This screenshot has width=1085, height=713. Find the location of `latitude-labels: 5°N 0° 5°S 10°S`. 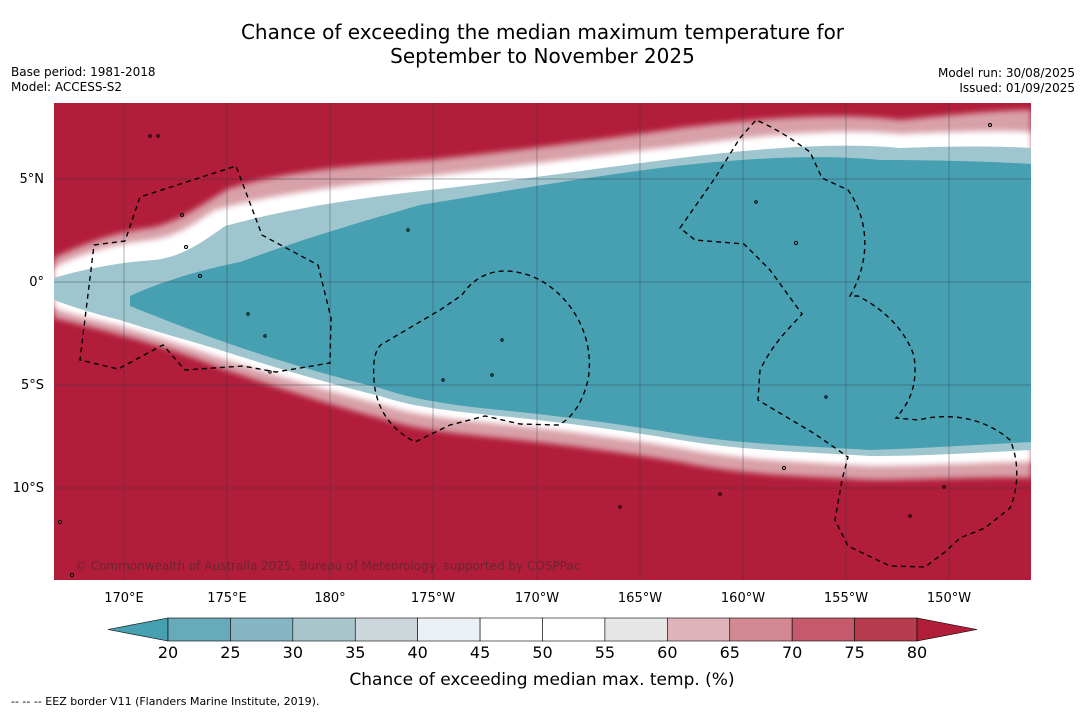

latitude-labels: 5°N 0° 5°S 10°S is located at coordinates (28, 334).